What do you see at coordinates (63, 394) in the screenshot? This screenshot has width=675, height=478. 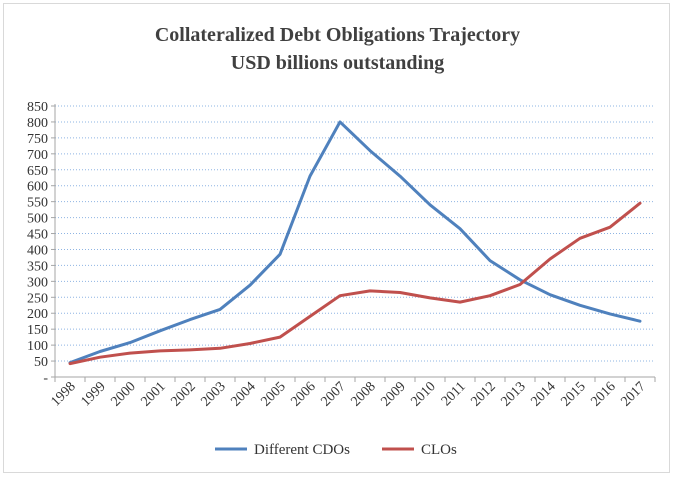 I see `x-tick-label: 1998` at bounding box center [63, 394].